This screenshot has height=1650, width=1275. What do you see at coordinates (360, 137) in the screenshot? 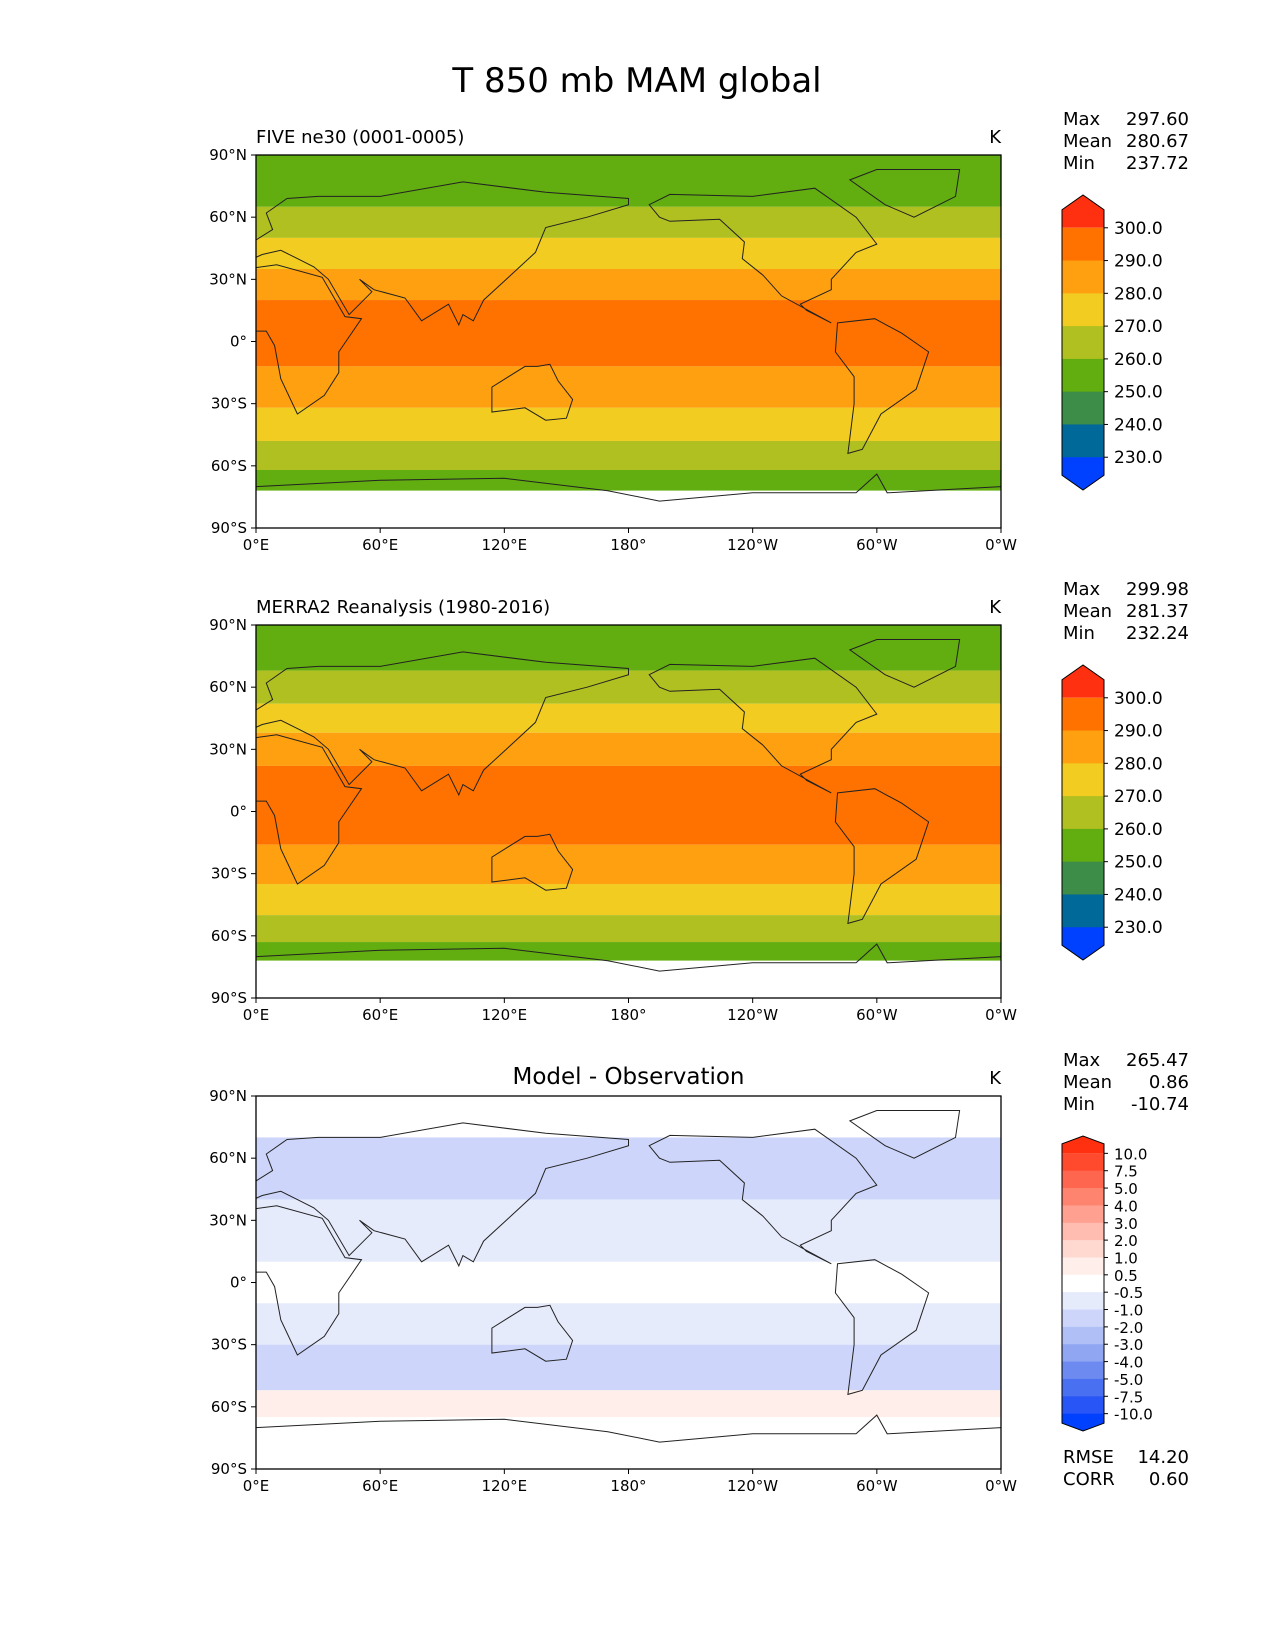
I see `panel-title: FIVE ne30 (0001-0005)` at bounding box center [360, 137].